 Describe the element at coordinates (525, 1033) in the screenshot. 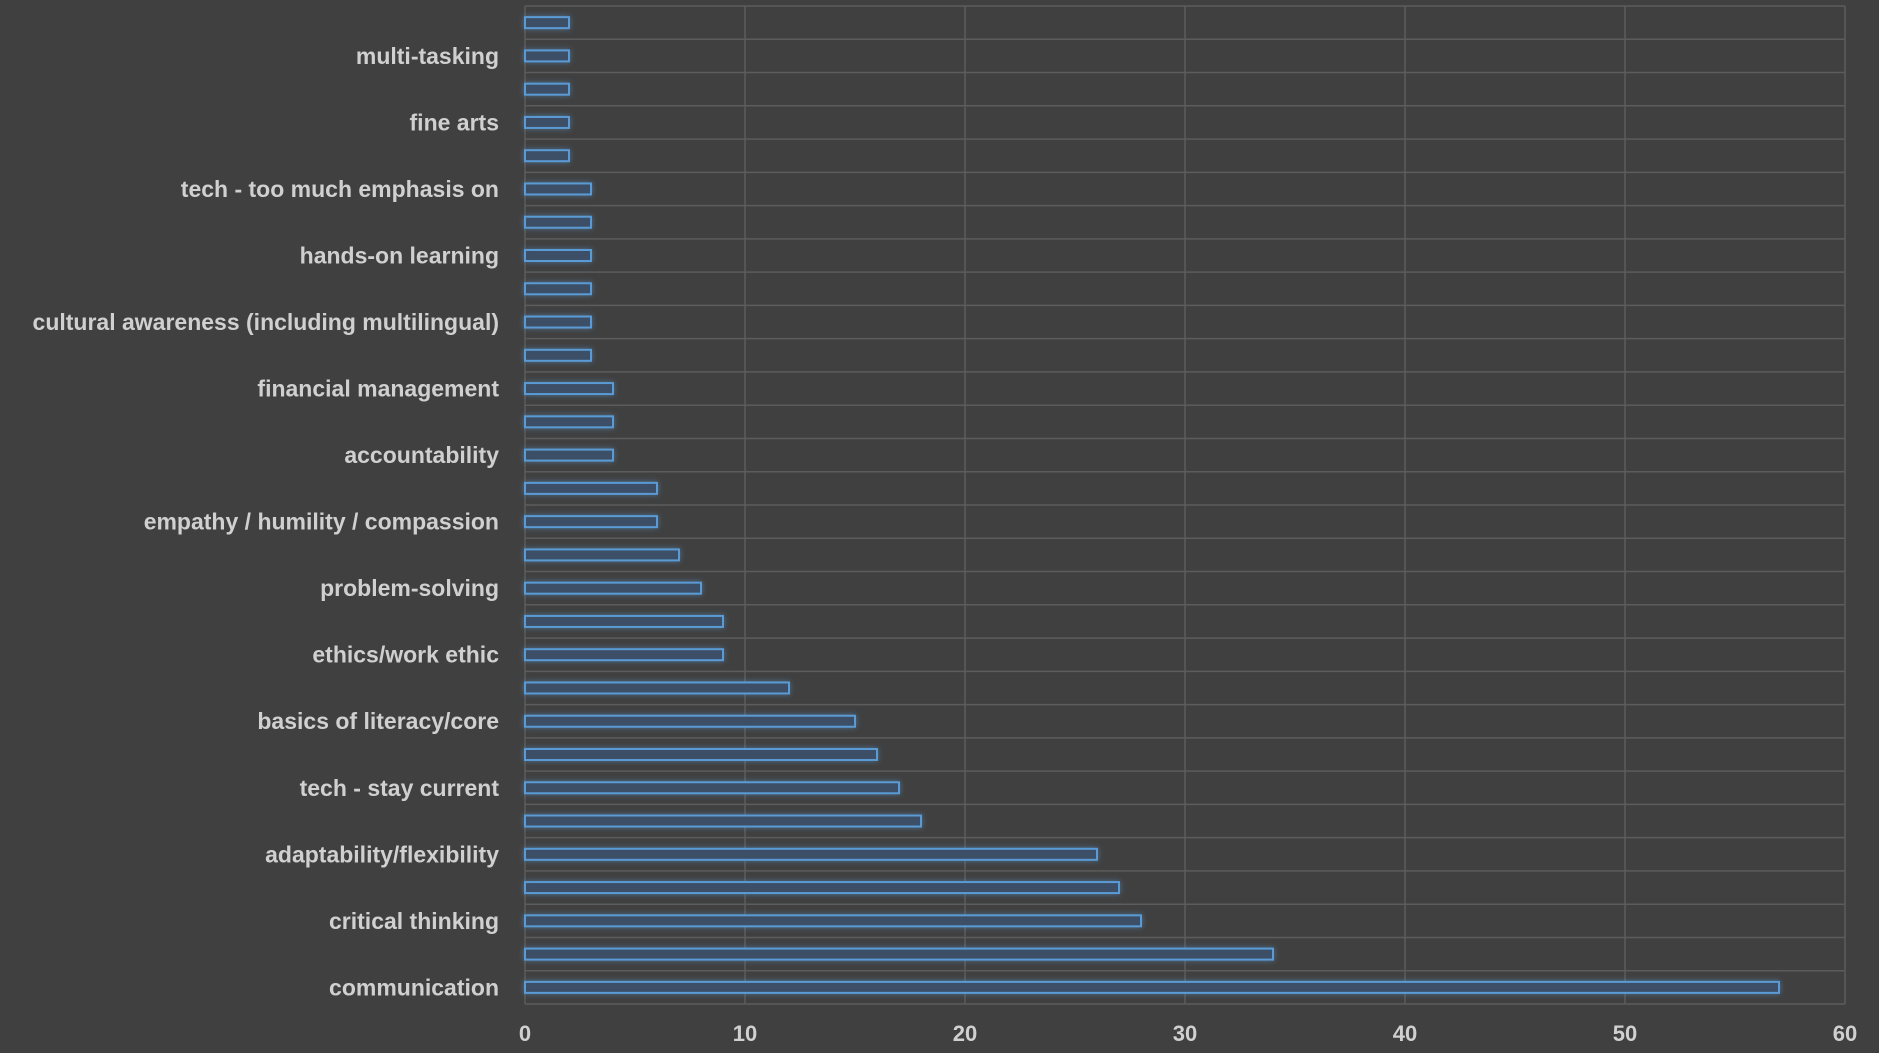

I see `x-tick-label: 0` at that location.